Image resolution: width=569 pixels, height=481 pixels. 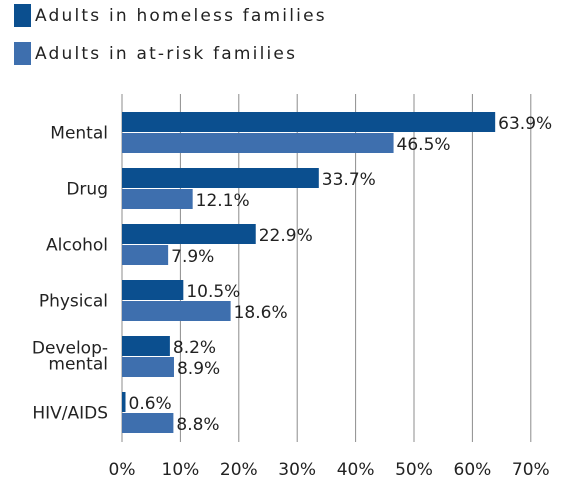 I want to click on data-label: 0.6%, so click(x=150, y=404).